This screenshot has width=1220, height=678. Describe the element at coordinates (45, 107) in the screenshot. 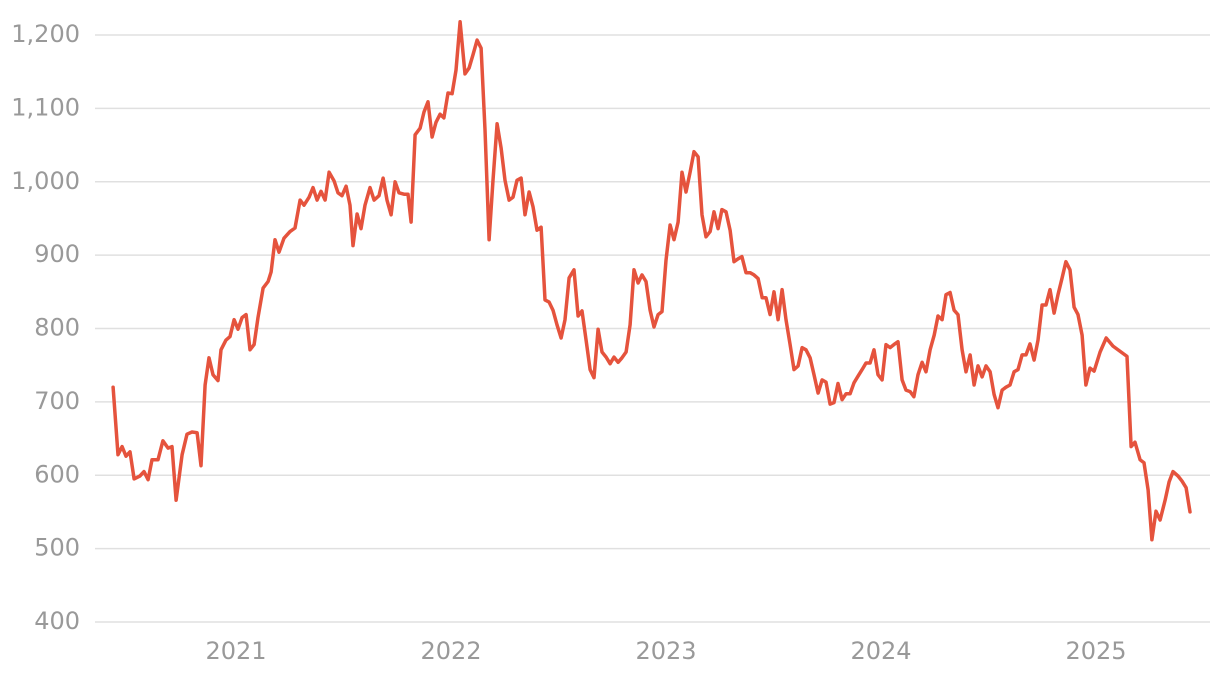

I see `y-tick-label: 1,100` at that location.